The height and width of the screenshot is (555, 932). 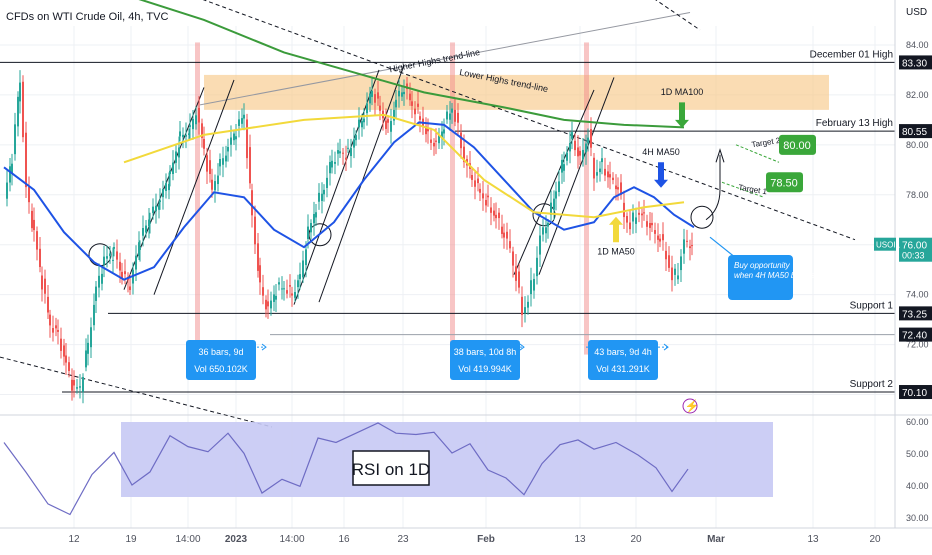 I want to click on bar-count-line2-2: Vol 431.291K, so click(x=623, y=369).